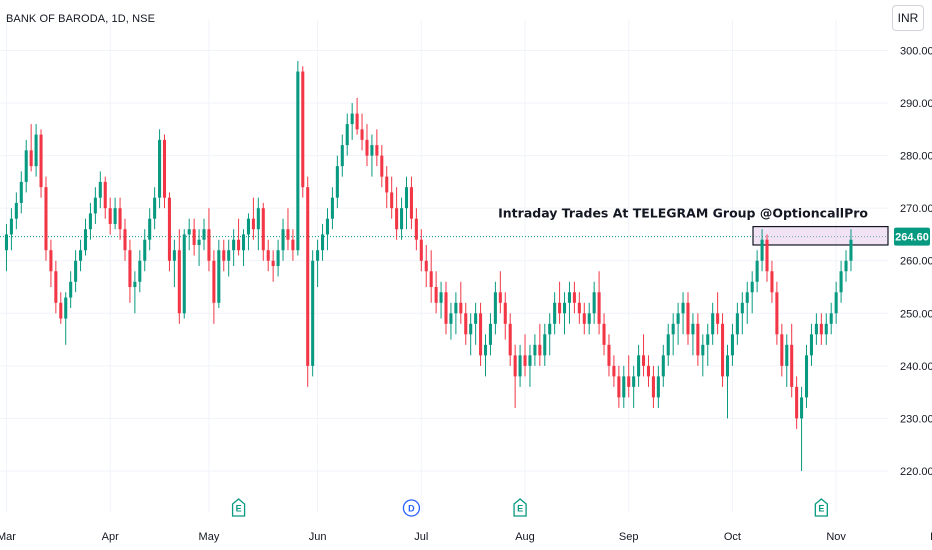 Image resolution: width=932 pixels, height=550 pixels. Describe the element at coordinates (916, 209) in the screenshot. I see `y-tick-label: 270.00` at that location.